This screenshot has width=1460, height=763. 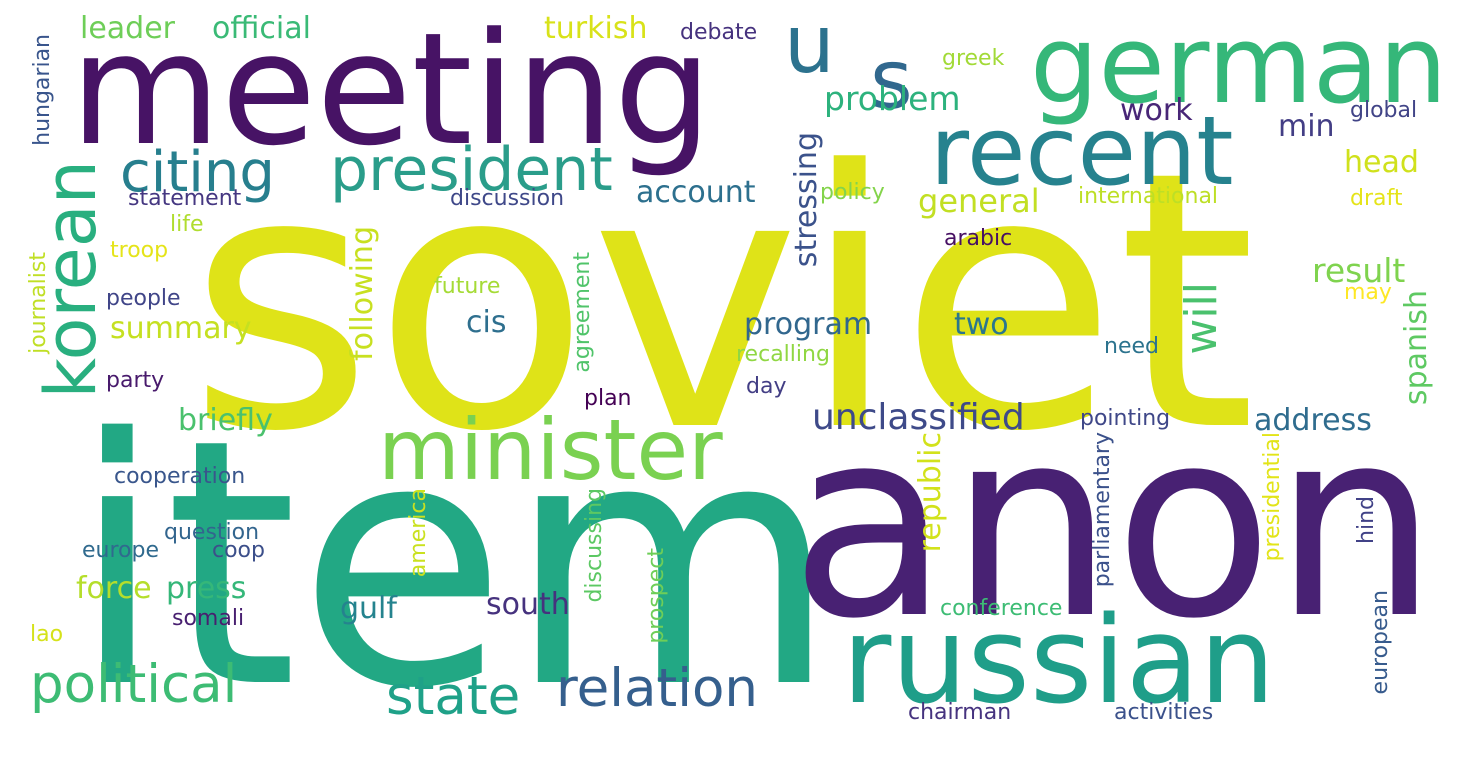 I want to click on word-people: people, so click(x=143, y=298).